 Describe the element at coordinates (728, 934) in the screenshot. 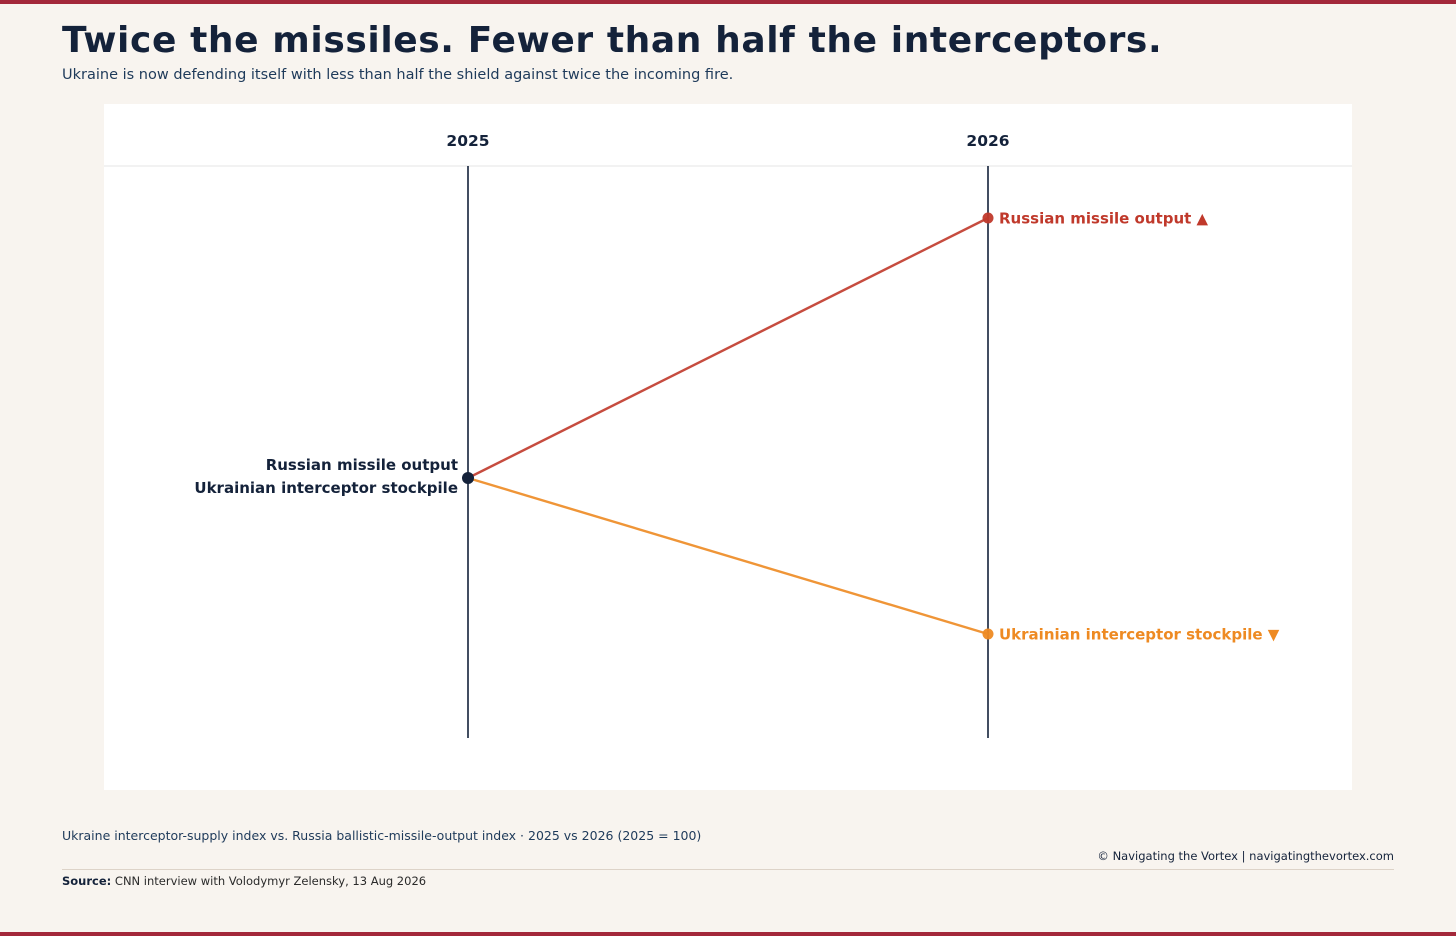

I see `bottom-accent-bar` at that location.